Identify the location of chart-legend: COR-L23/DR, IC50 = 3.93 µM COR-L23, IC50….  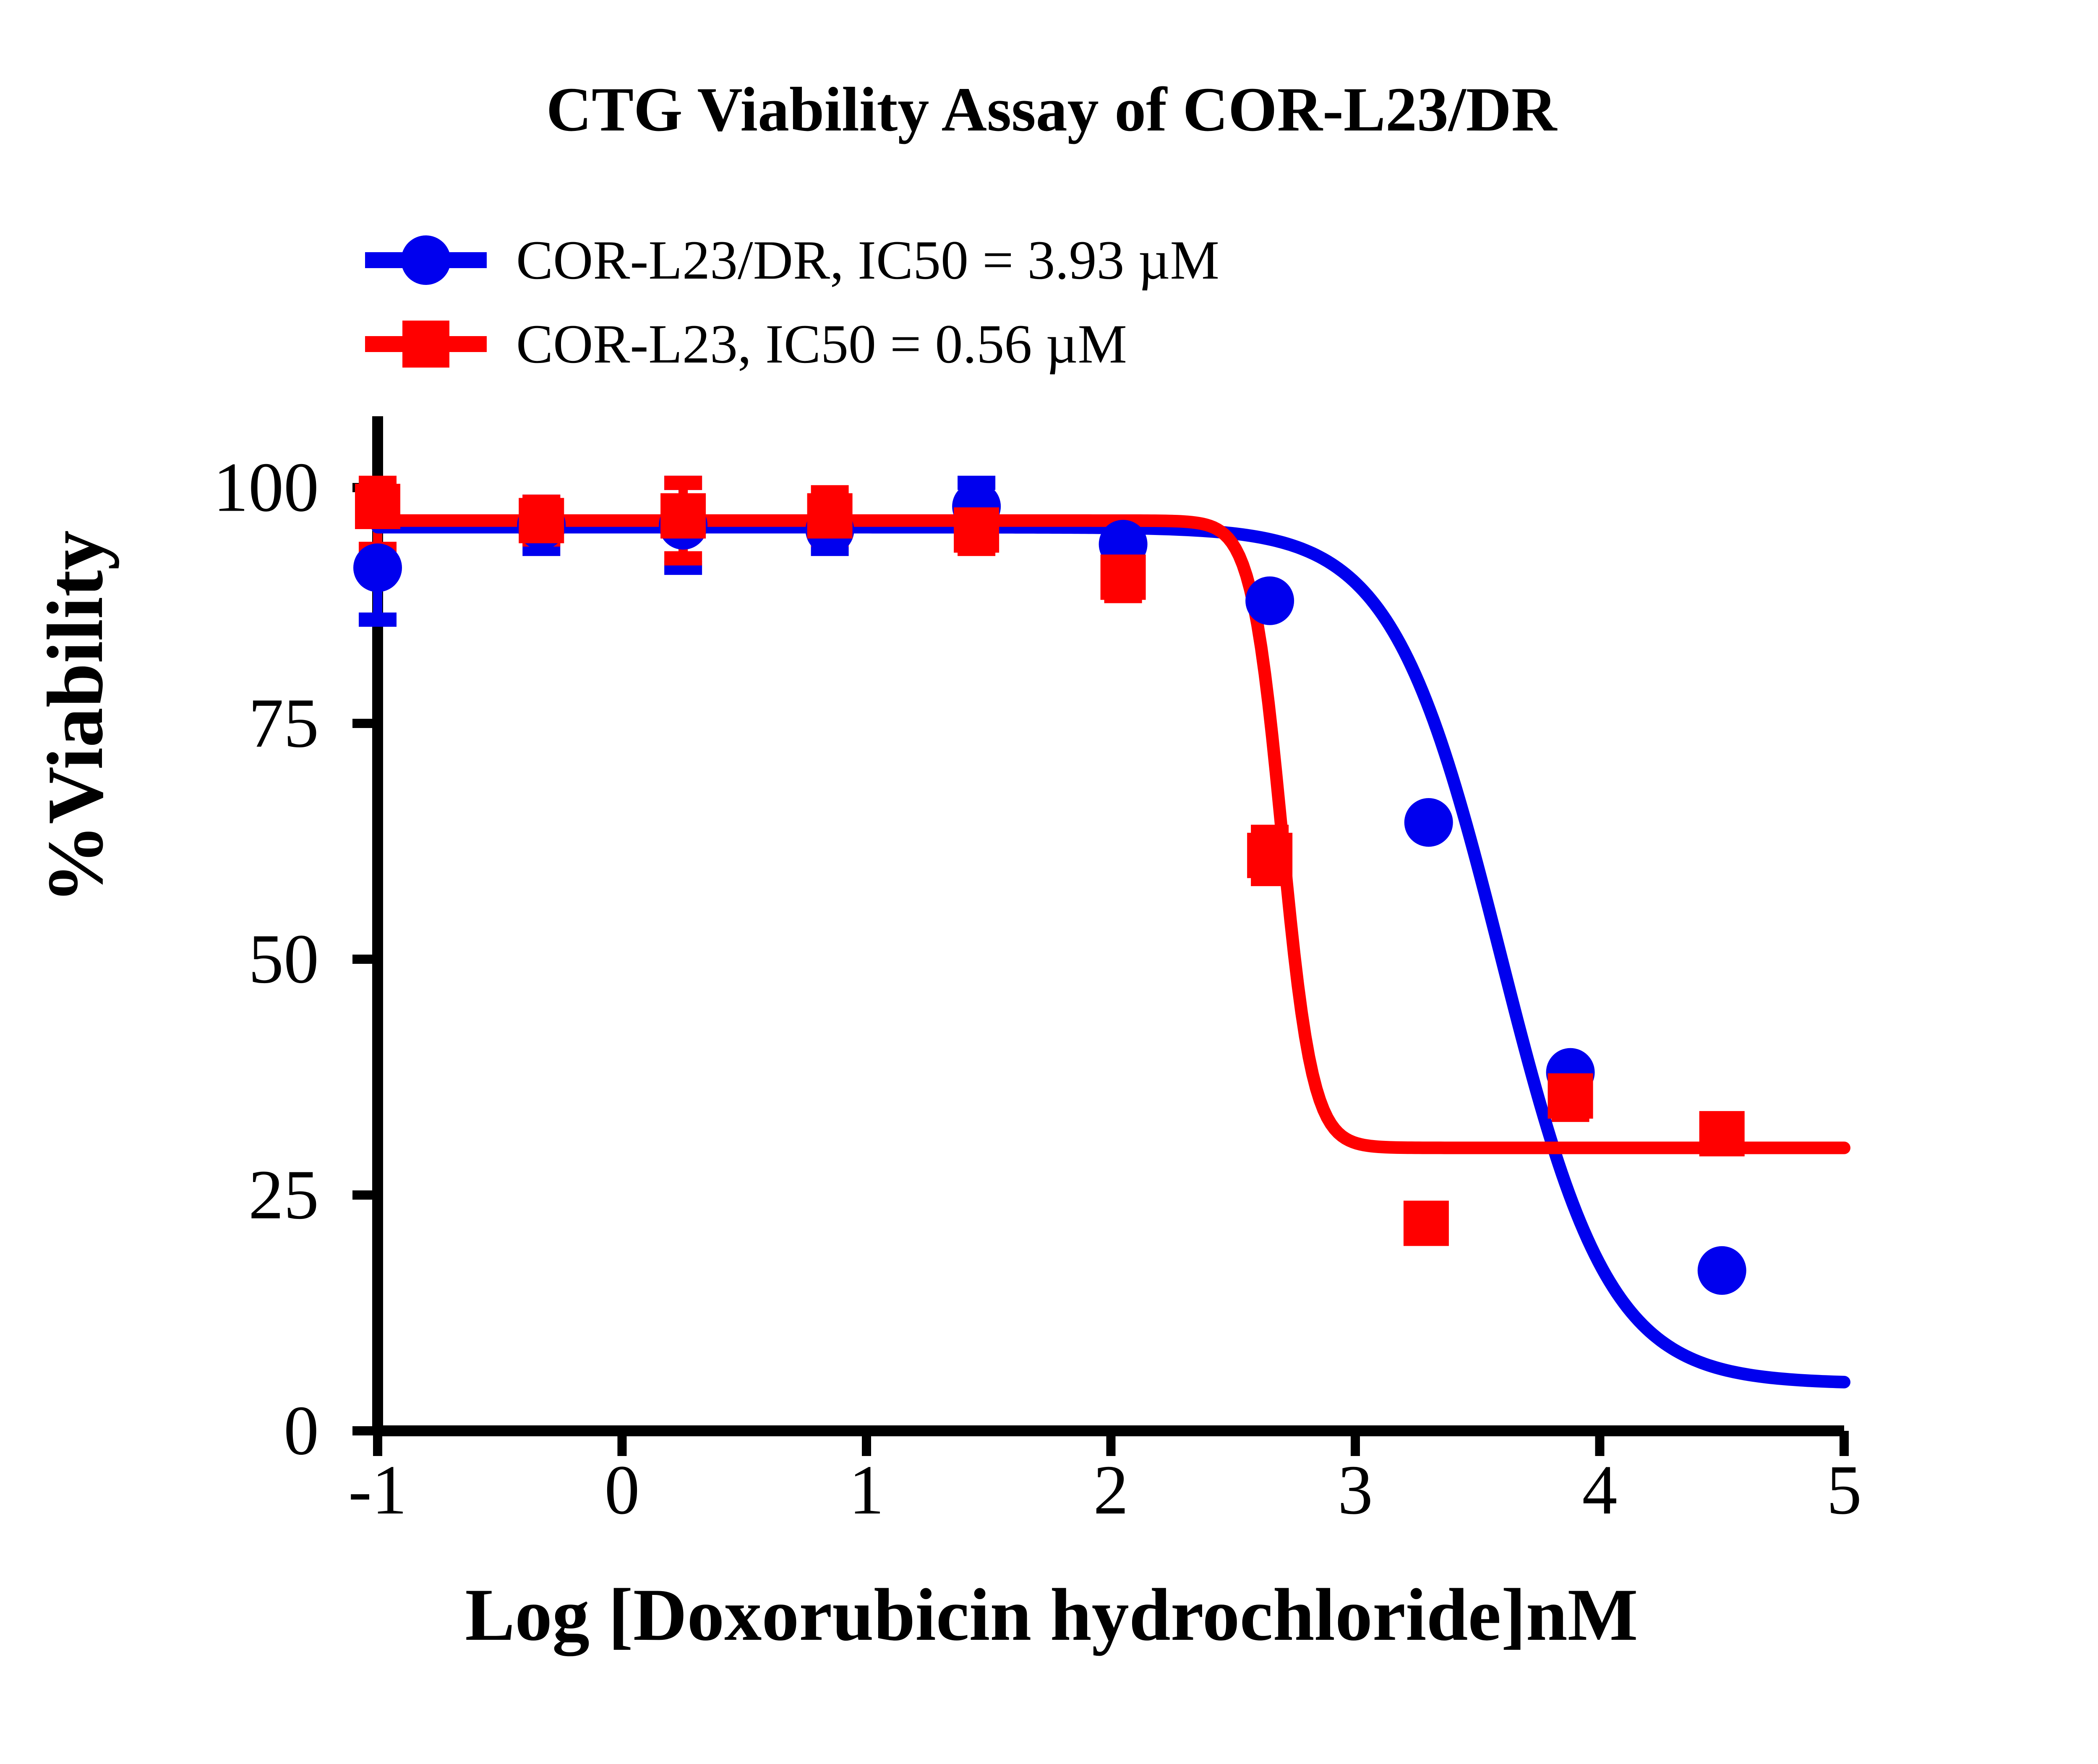
(1036, 302).